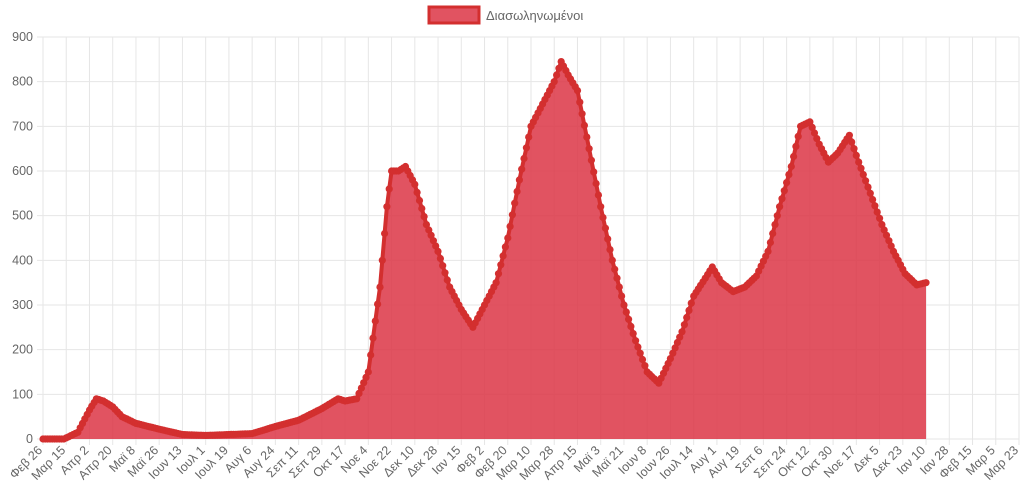 This screenshot has height=503, width=1028. Describe the element at coordinates (505, 15) in the screenshot. I see `legend: Διασωληνωμένοι` at that location.